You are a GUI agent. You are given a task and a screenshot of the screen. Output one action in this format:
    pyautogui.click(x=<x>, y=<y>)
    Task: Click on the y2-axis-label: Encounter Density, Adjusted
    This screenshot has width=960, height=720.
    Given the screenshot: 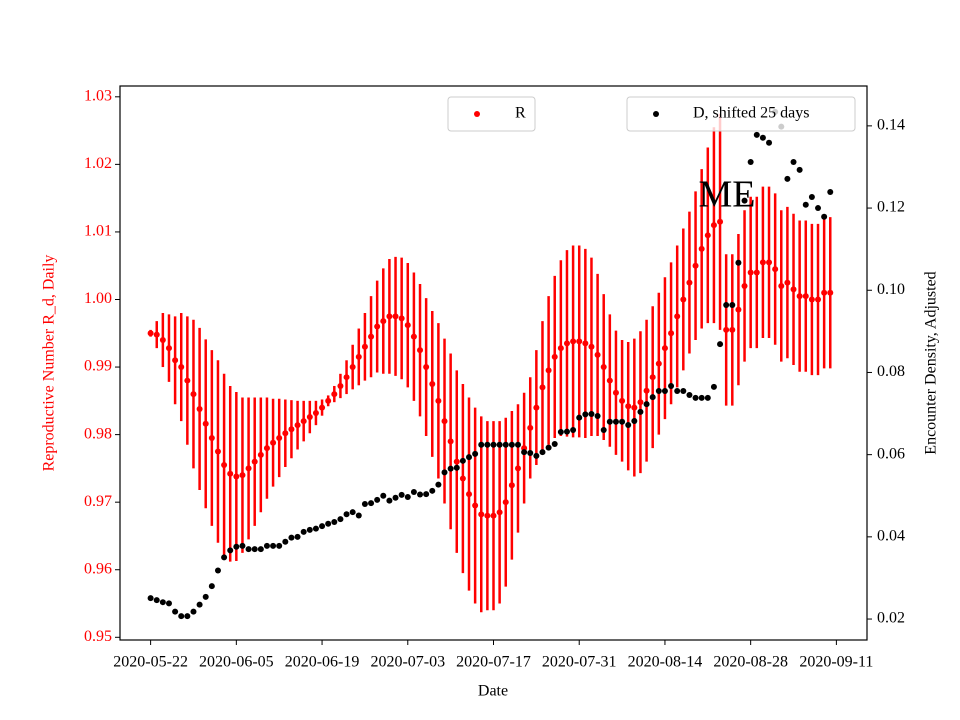 What is the action you would take?
    pyautogui.click(x=931, y=362)
    